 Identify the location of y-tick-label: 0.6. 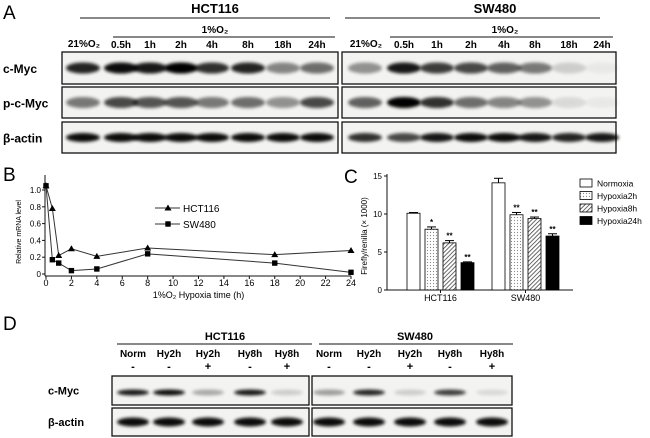
(36, 224).